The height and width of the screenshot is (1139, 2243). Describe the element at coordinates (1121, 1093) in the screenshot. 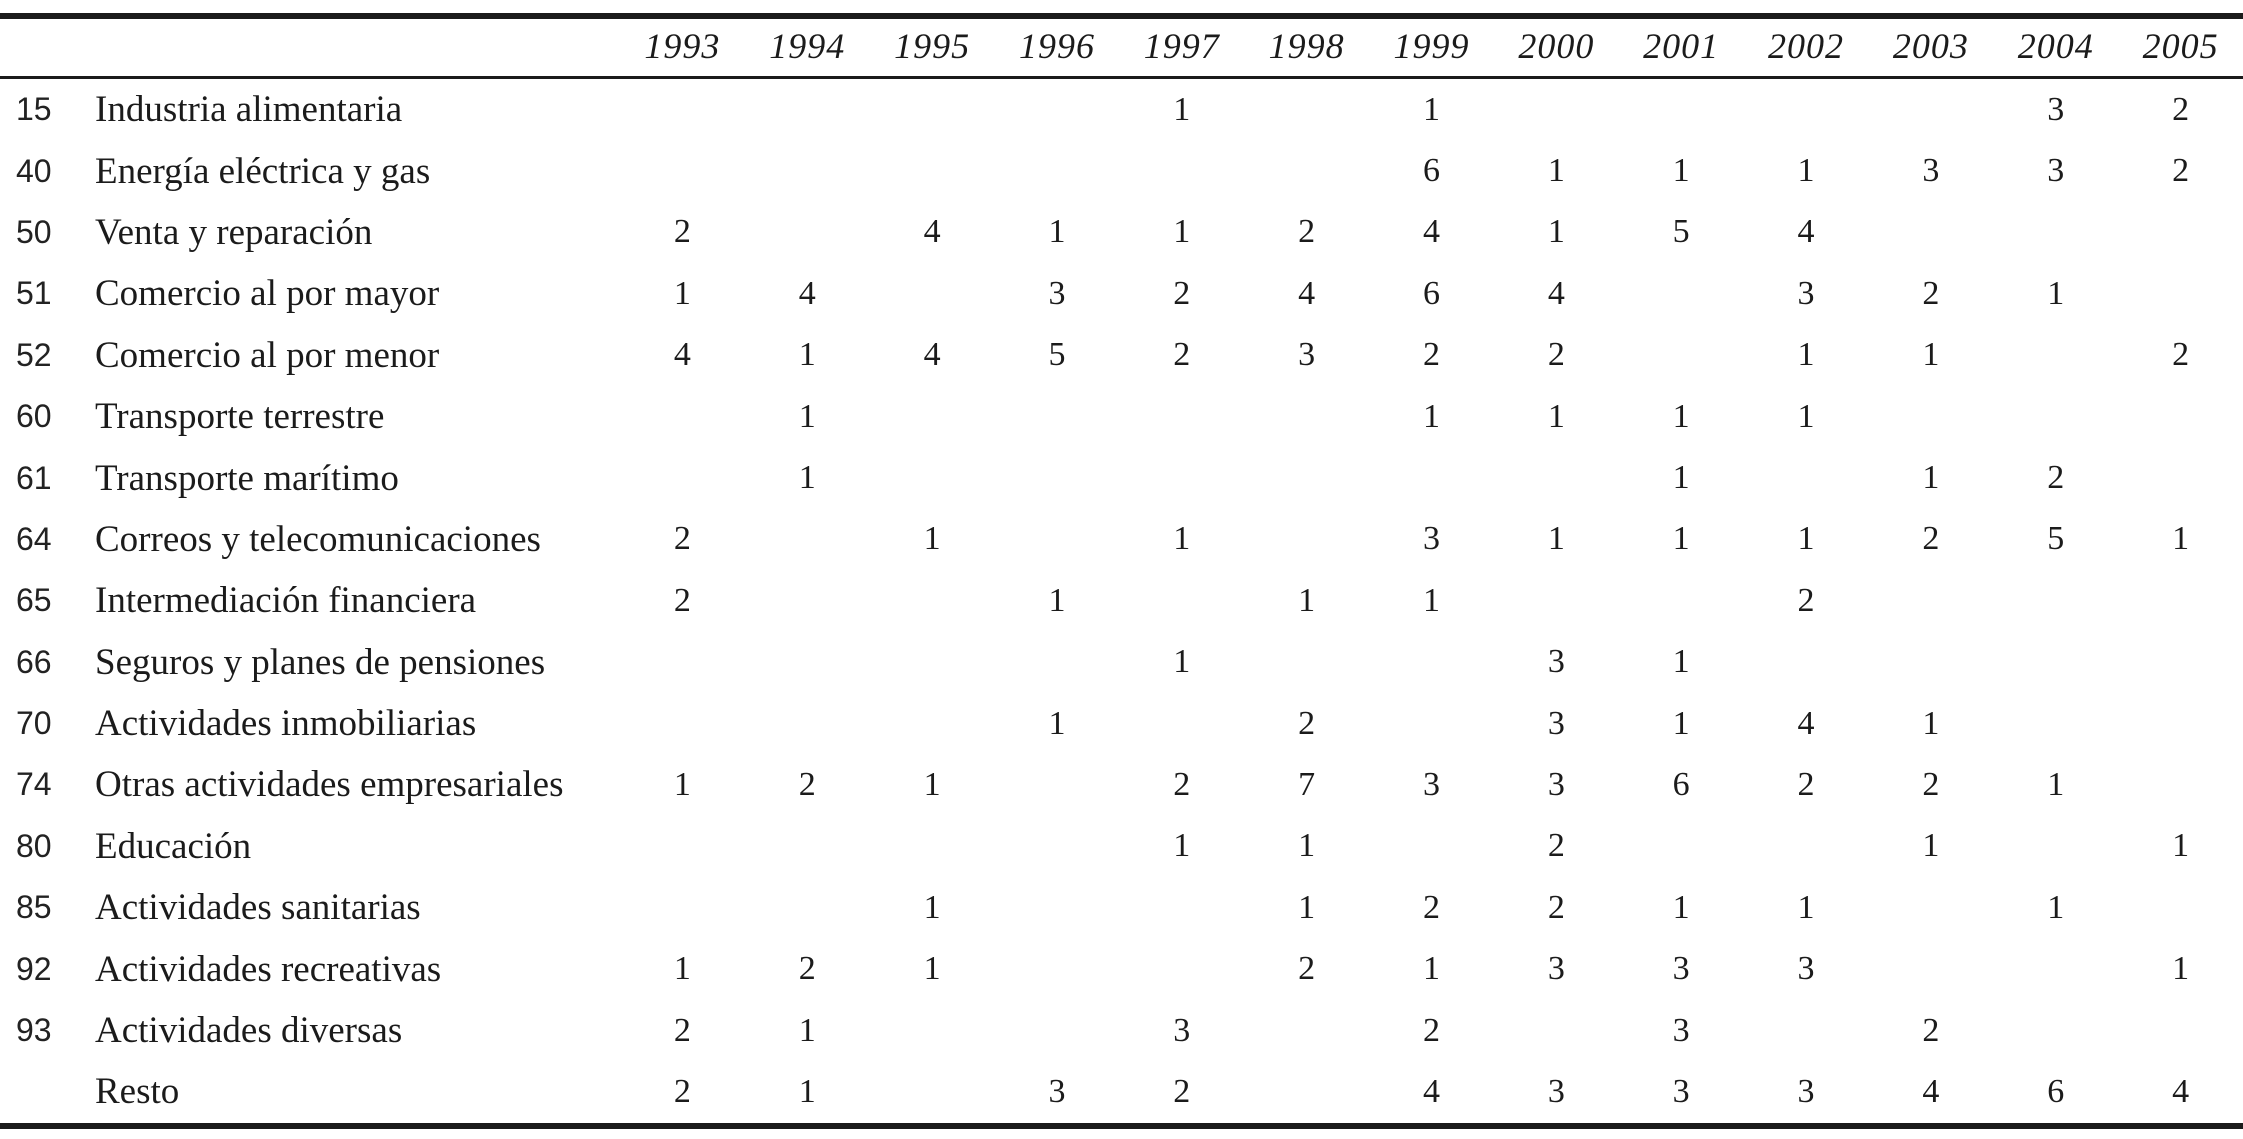

I see `table-row: Resto 2 1 3 2 4 3 3 3 4 6 4` at that location.